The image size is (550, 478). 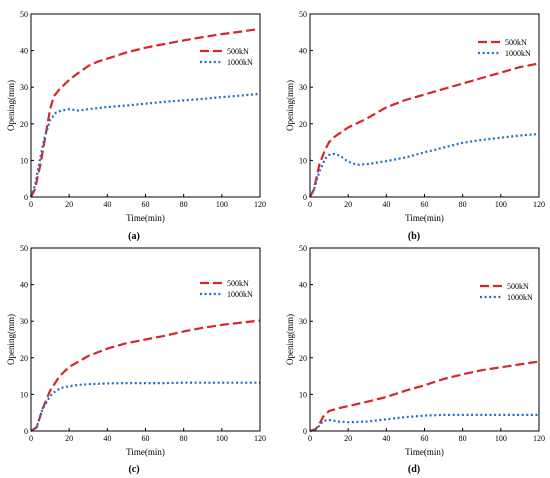 What do you see at coordinates (414, 236) in the screenshot?
I see `panel-label: (b)` at bounding box center [414, 236].